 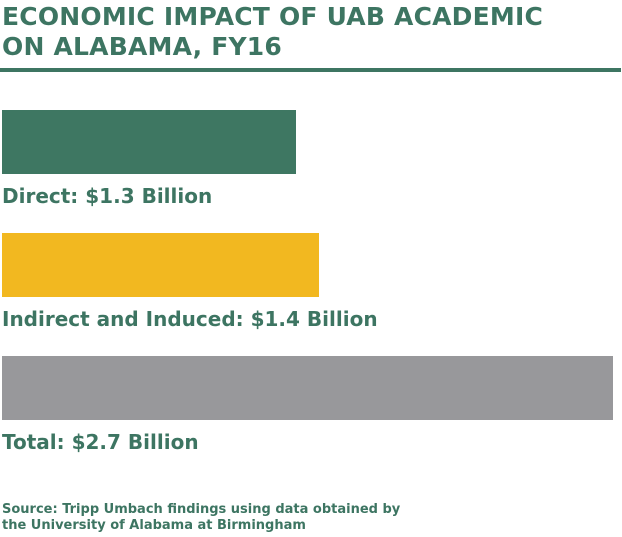 I want to click on bar-label: Indirect and Induced: $1.4 Billion, so click(x=190, y=319).